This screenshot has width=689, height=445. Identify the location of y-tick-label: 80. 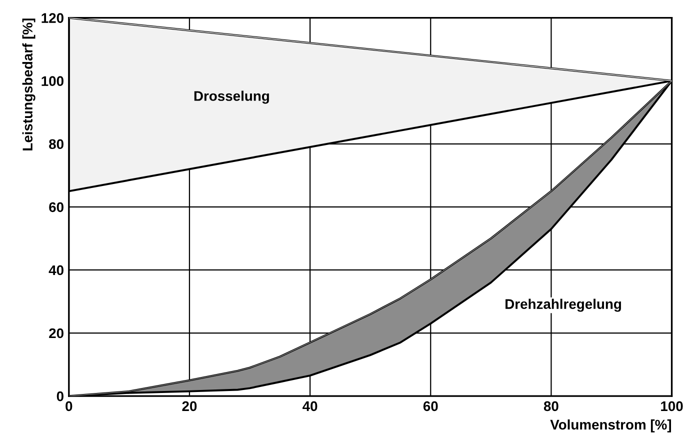
(56, 144).